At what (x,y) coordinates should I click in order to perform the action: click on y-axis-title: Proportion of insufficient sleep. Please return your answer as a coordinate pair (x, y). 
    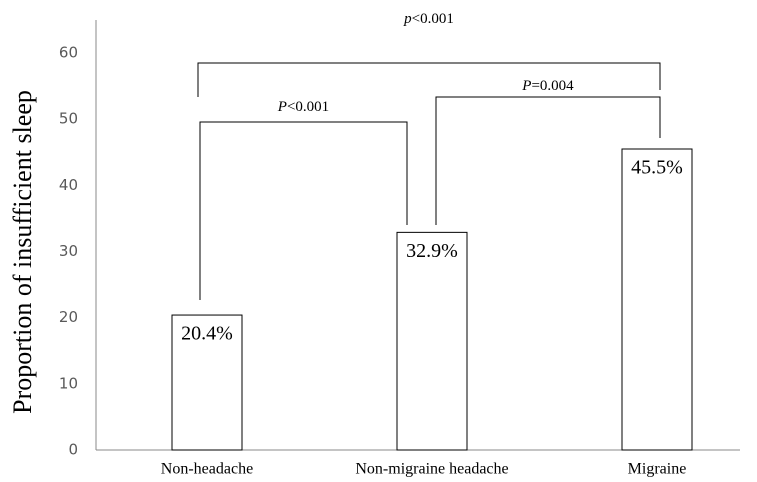
    Looking at the image, I should click on (22, 252).